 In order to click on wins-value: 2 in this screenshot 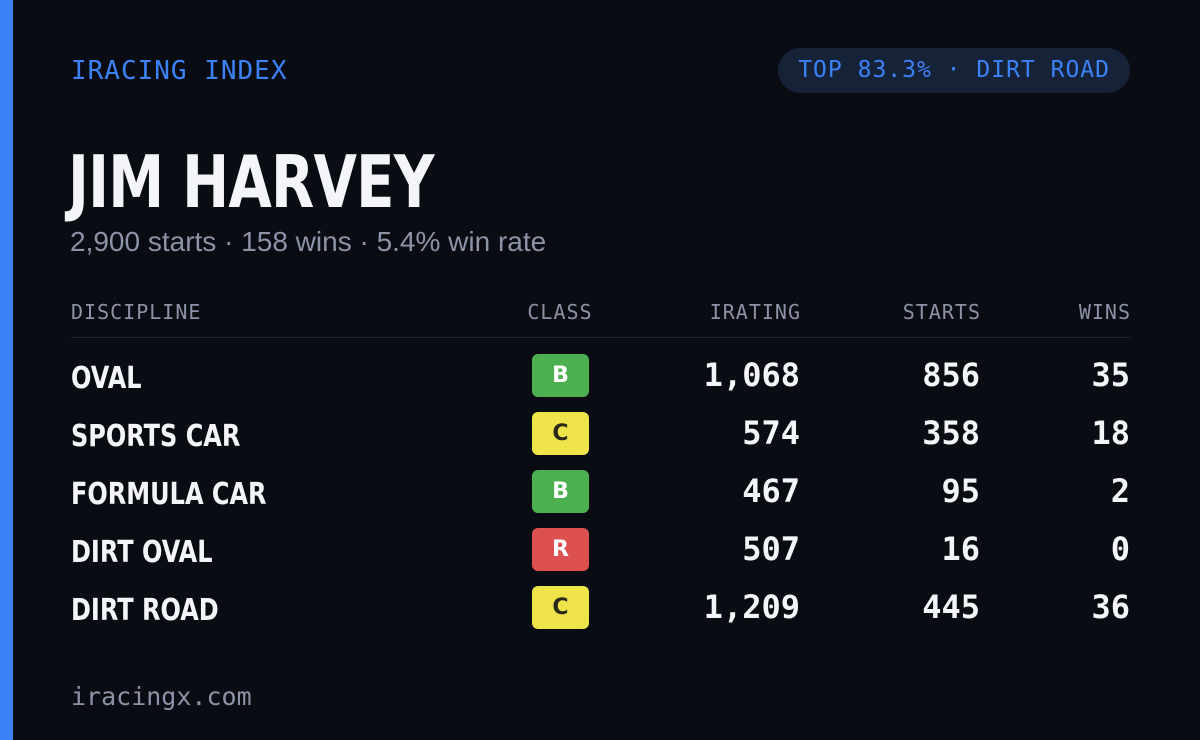, I will do `click(1120, 491)`.